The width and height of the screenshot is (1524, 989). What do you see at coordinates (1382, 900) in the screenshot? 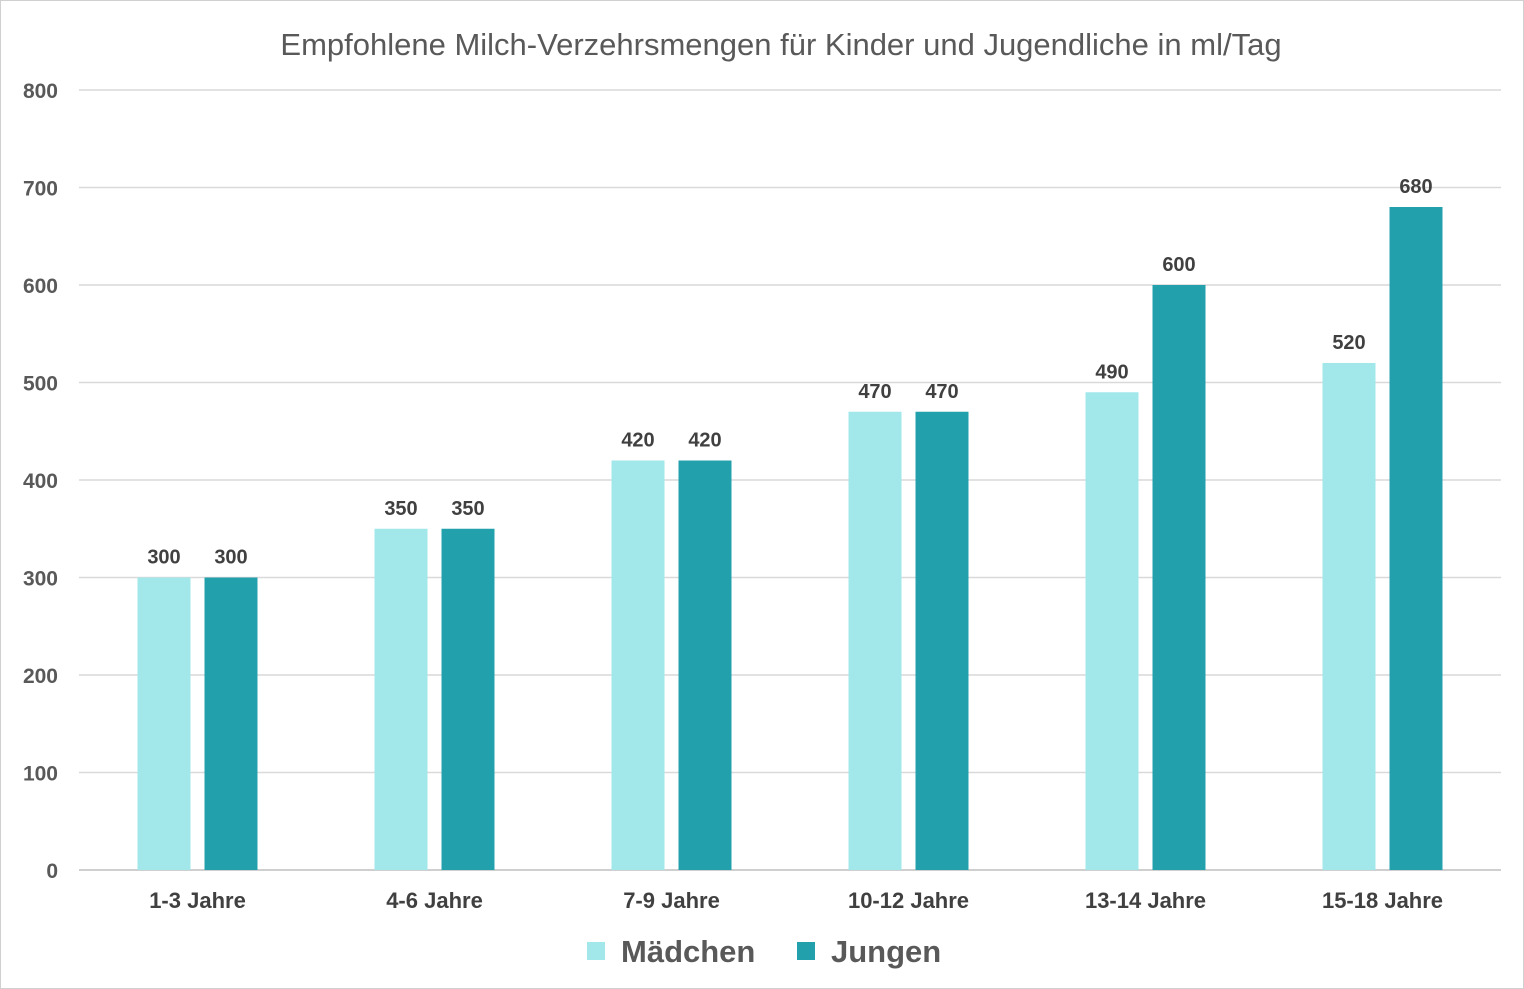
I see `x-tick-label: 15-18 Jahre` at bounding box center [1382, 900].